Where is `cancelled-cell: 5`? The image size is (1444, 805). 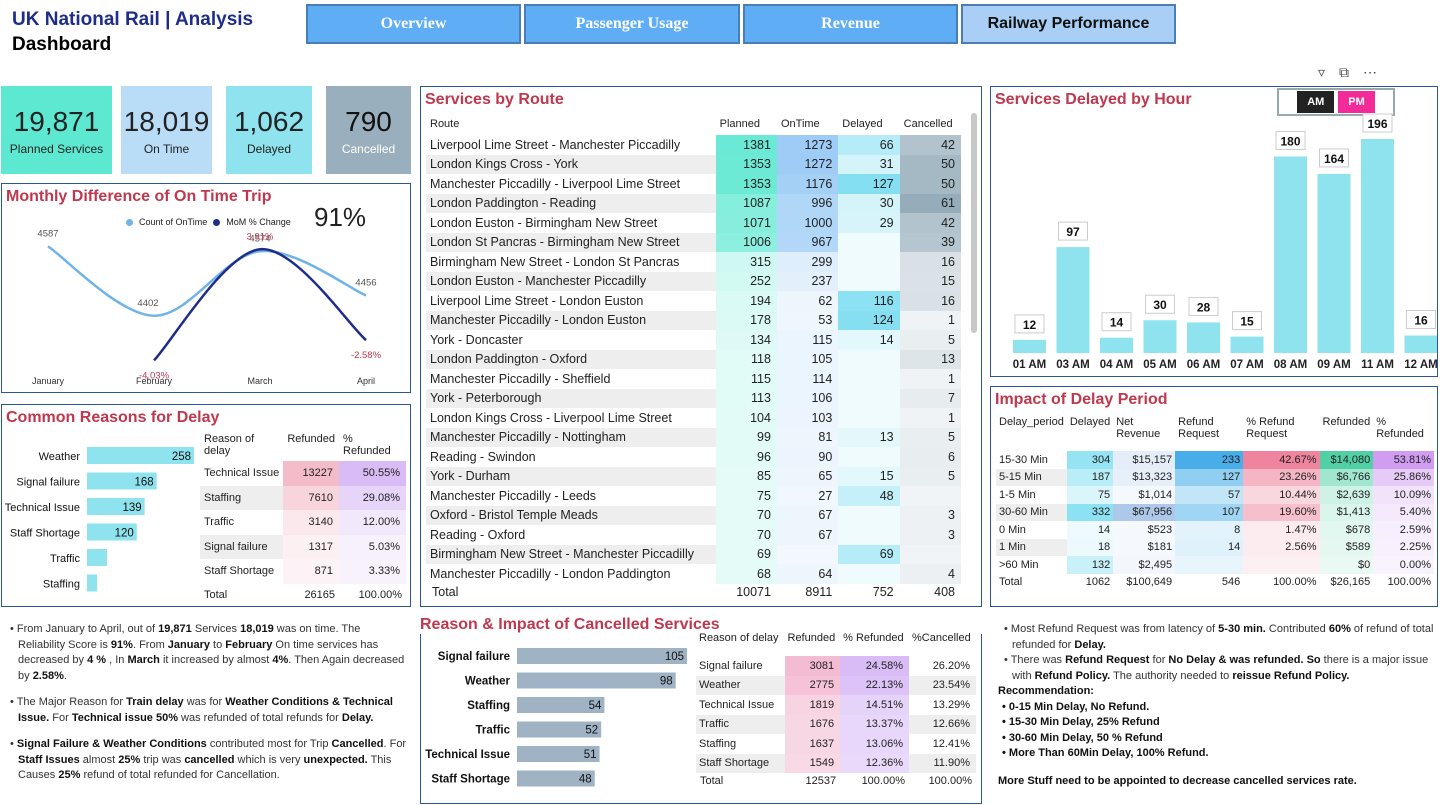
cancelled-cell: 5 is located at coordinates (930, 476).